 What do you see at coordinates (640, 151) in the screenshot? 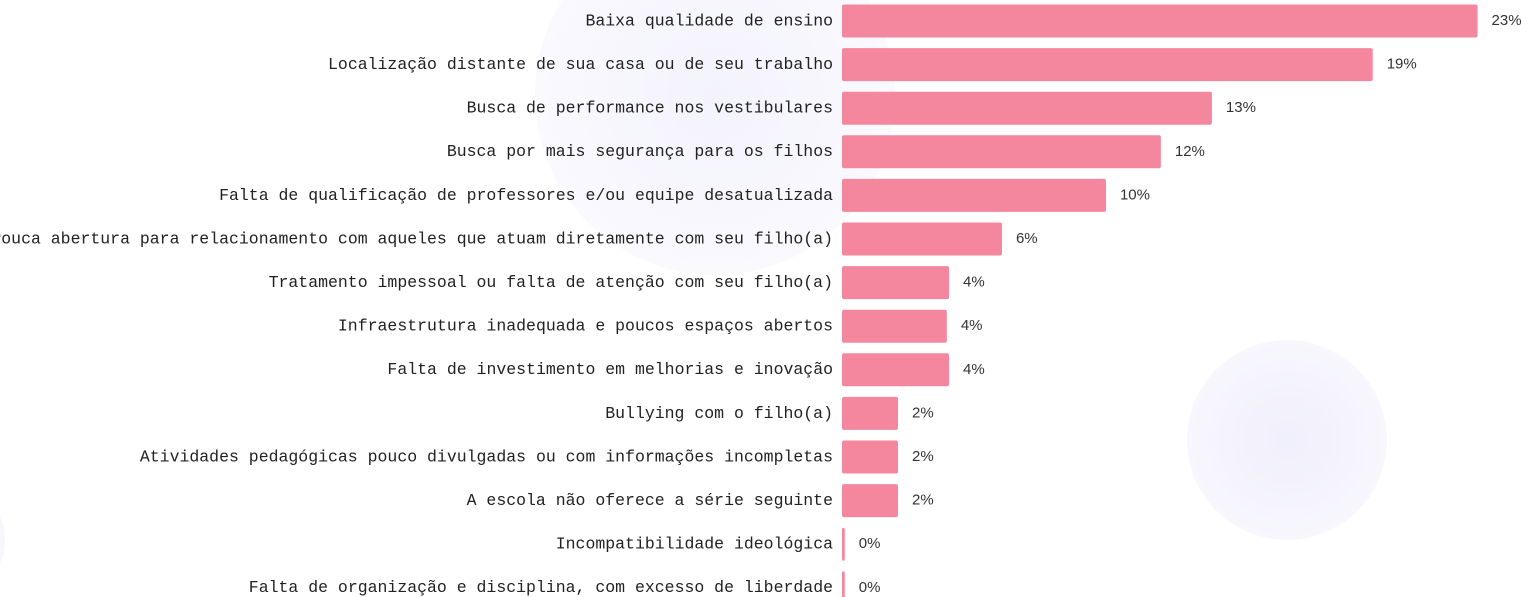
I see `category-label: Busca por mais segurança para os filhos` at bounding box center [640, 151].